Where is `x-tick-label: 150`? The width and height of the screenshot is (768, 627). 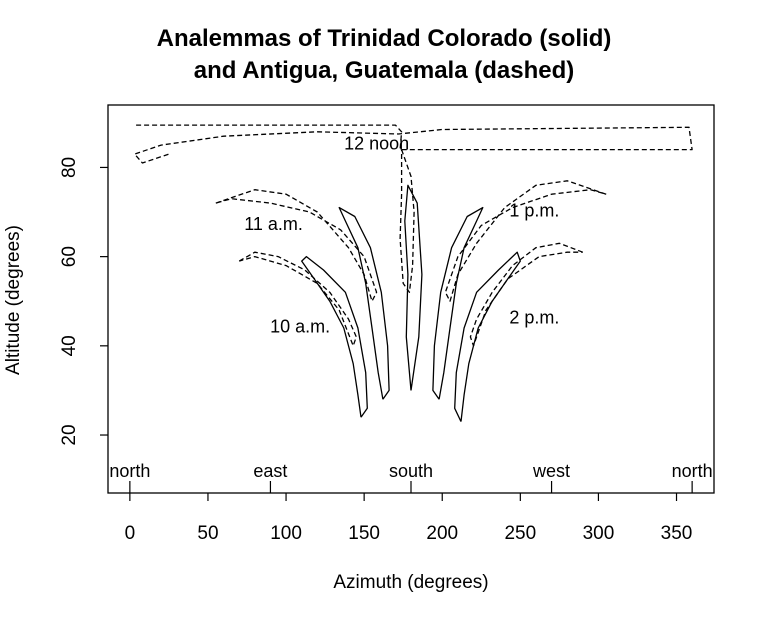 x-tick-label: 150 is located at coordinates (364, 533).